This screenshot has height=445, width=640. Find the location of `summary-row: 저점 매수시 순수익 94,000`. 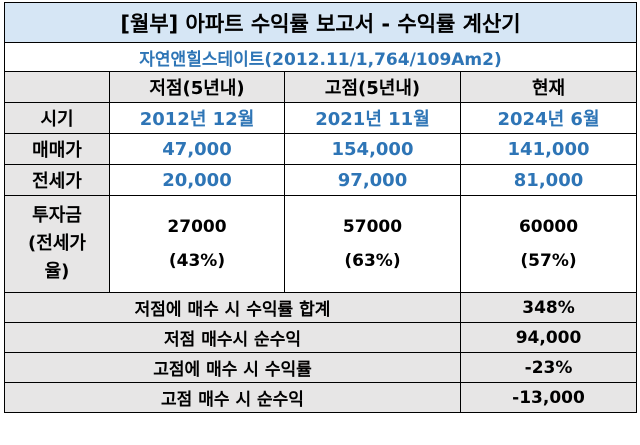

summary-row: 저점 매수시 순수익 94,000 is located at coordinates (321, 337).